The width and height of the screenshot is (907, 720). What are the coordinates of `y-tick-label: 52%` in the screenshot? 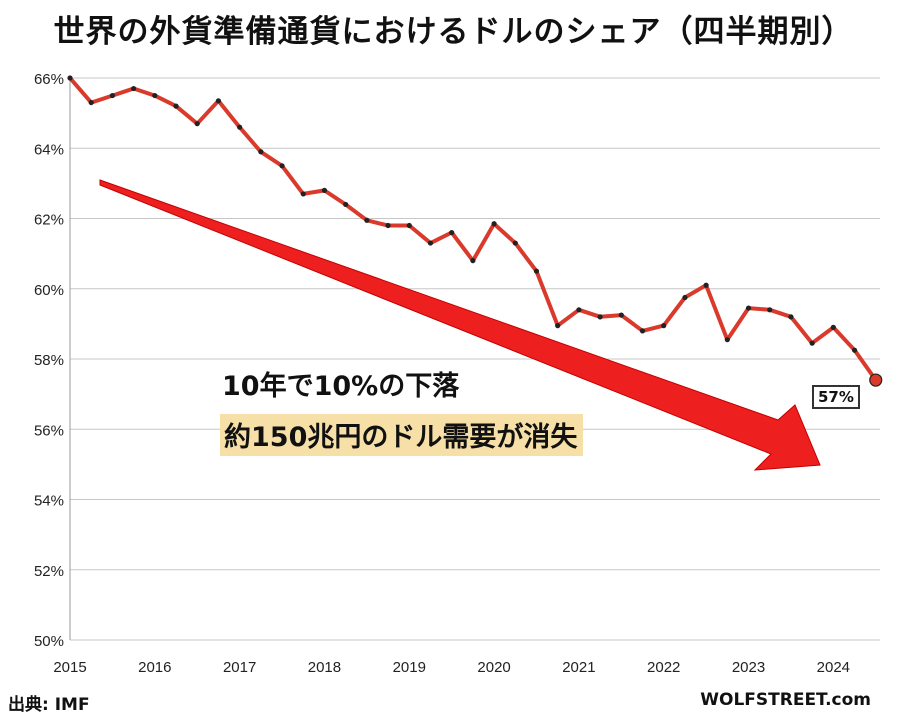 It's located at (49, 571).